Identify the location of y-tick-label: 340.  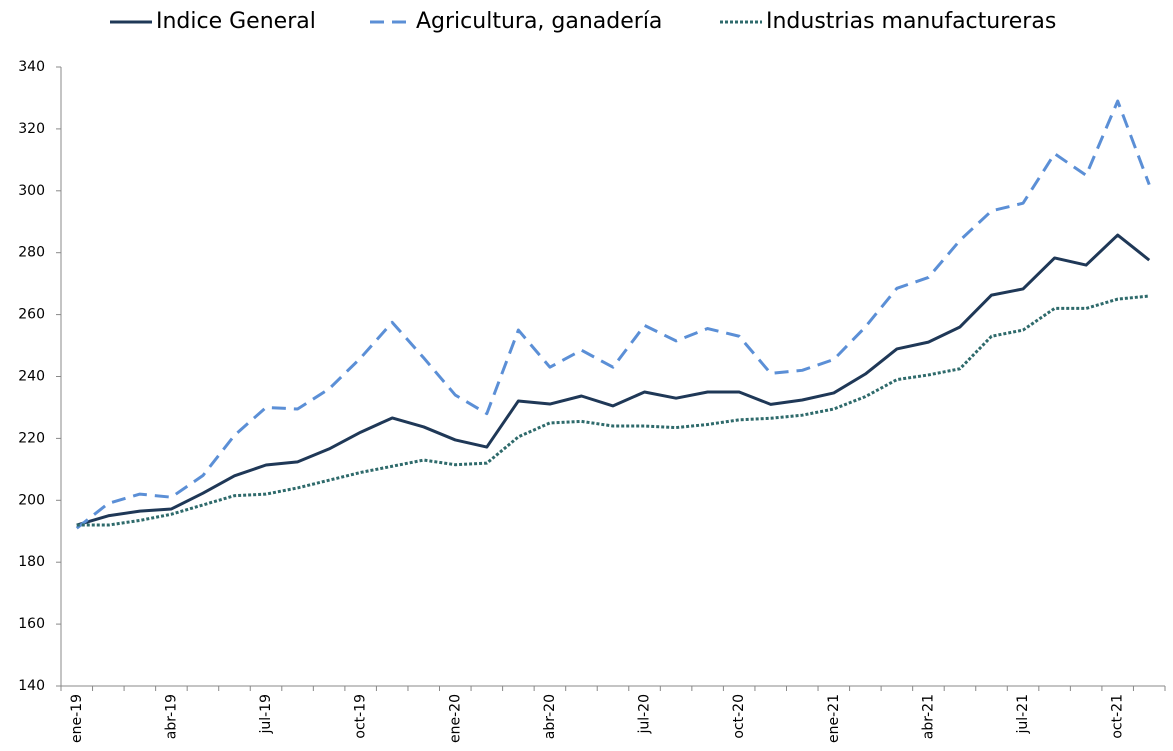
(31, 67).